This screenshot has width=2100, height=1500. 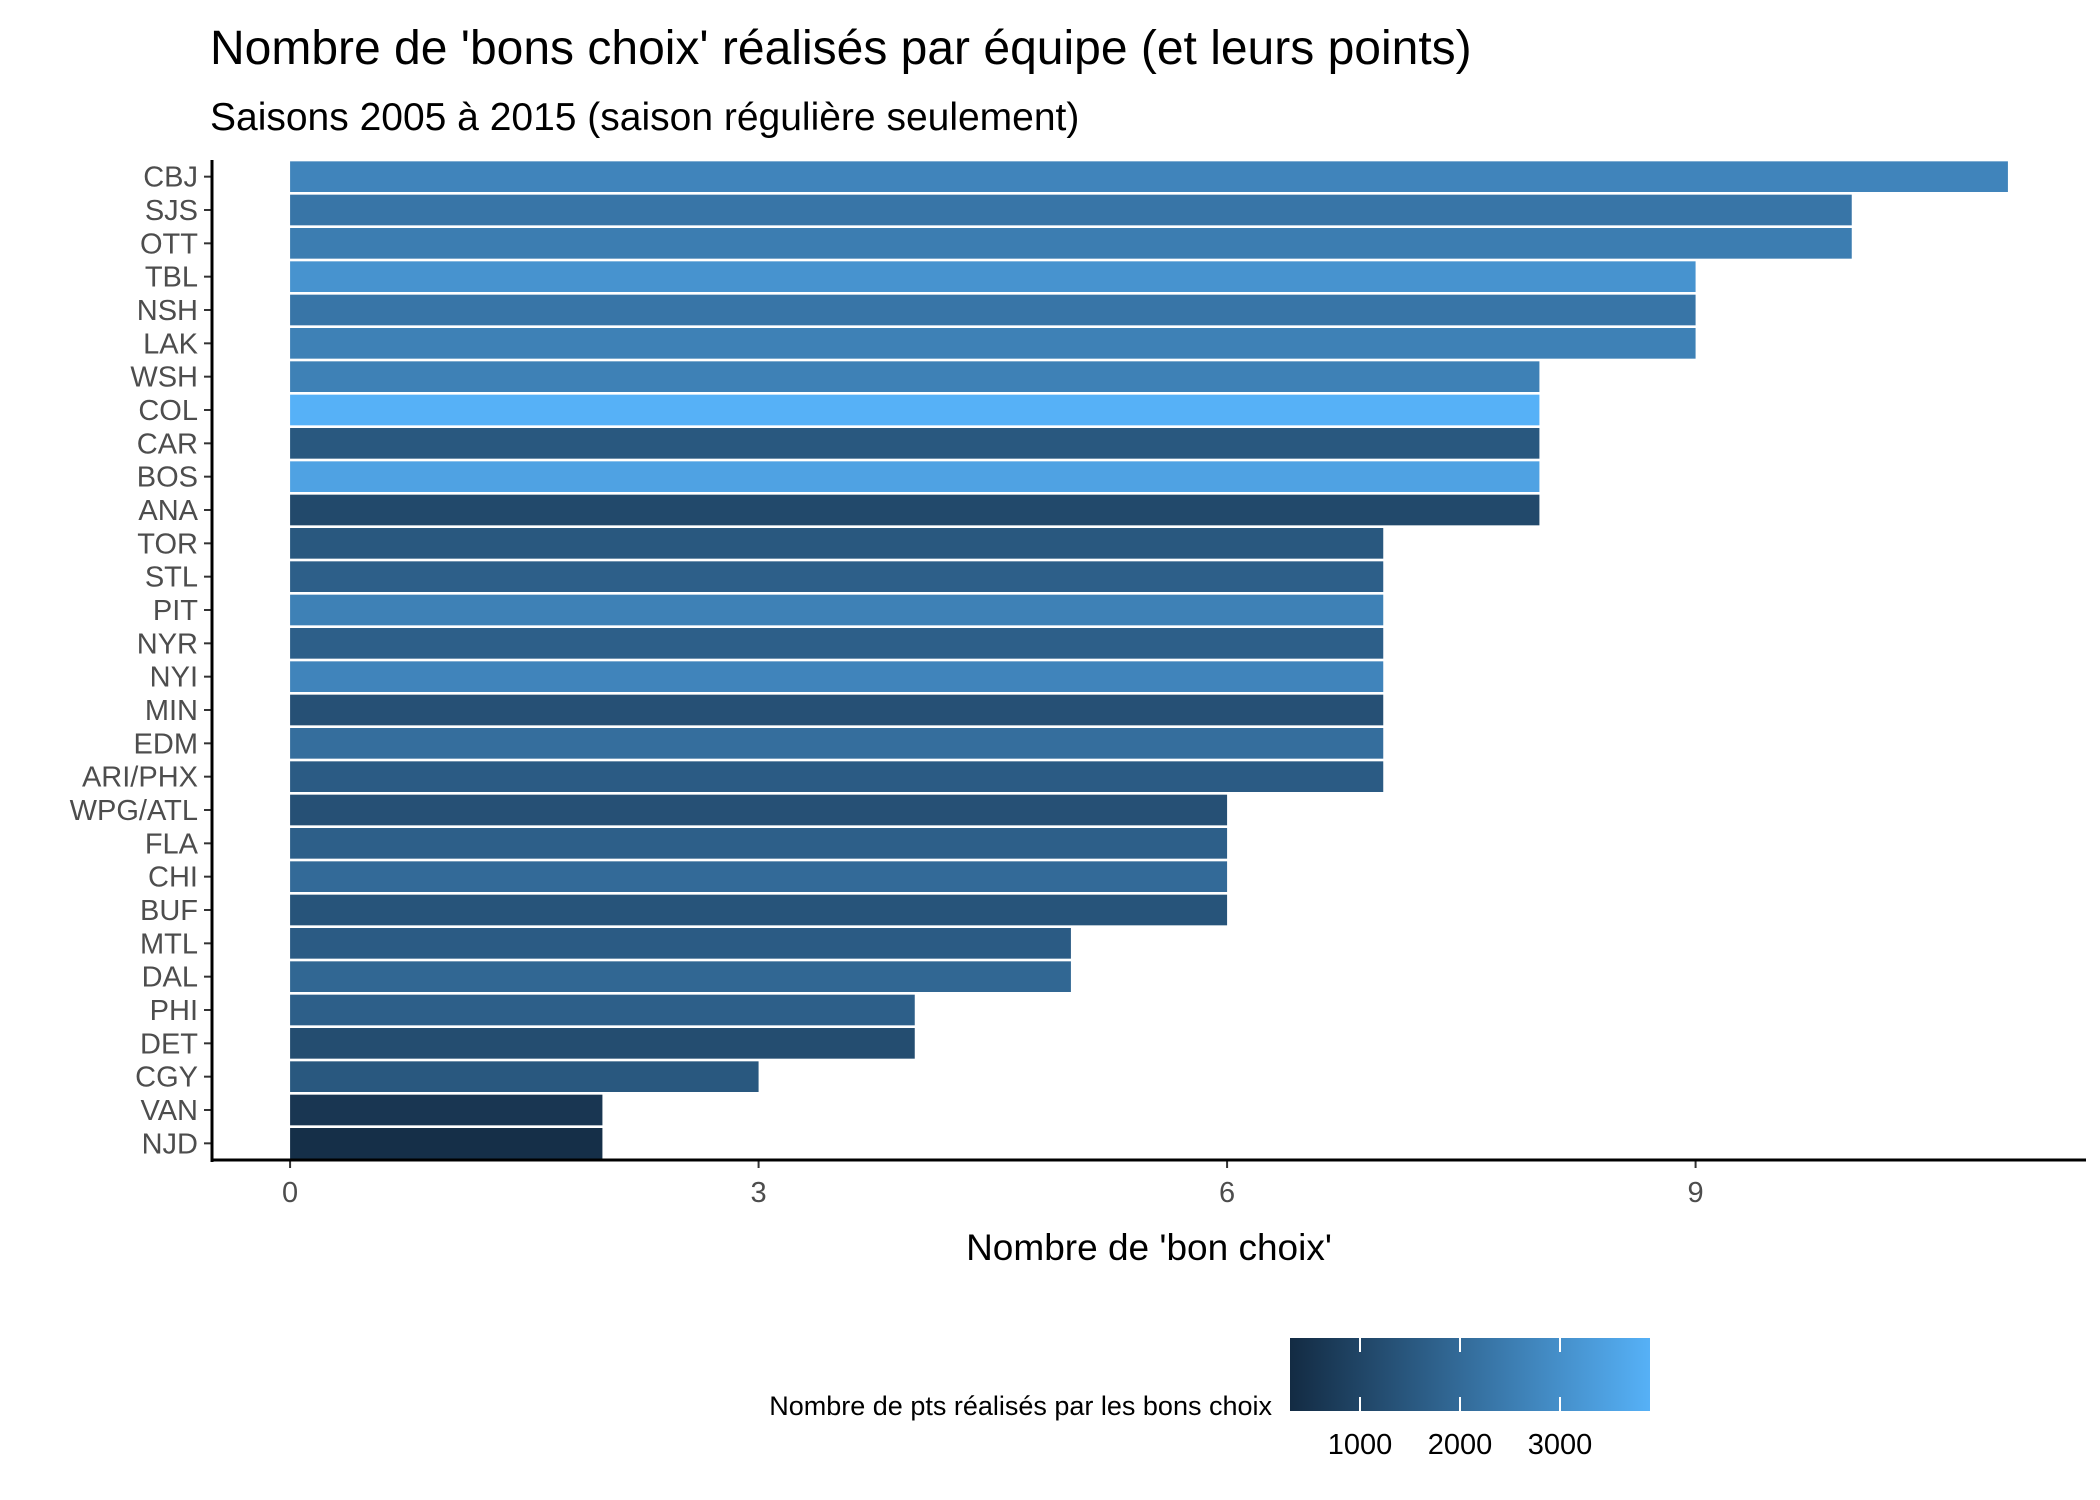 What do you see at coordinates (837, 643) in the screenshot?
I see `bar-nyr` at bounding box center [837, 643].